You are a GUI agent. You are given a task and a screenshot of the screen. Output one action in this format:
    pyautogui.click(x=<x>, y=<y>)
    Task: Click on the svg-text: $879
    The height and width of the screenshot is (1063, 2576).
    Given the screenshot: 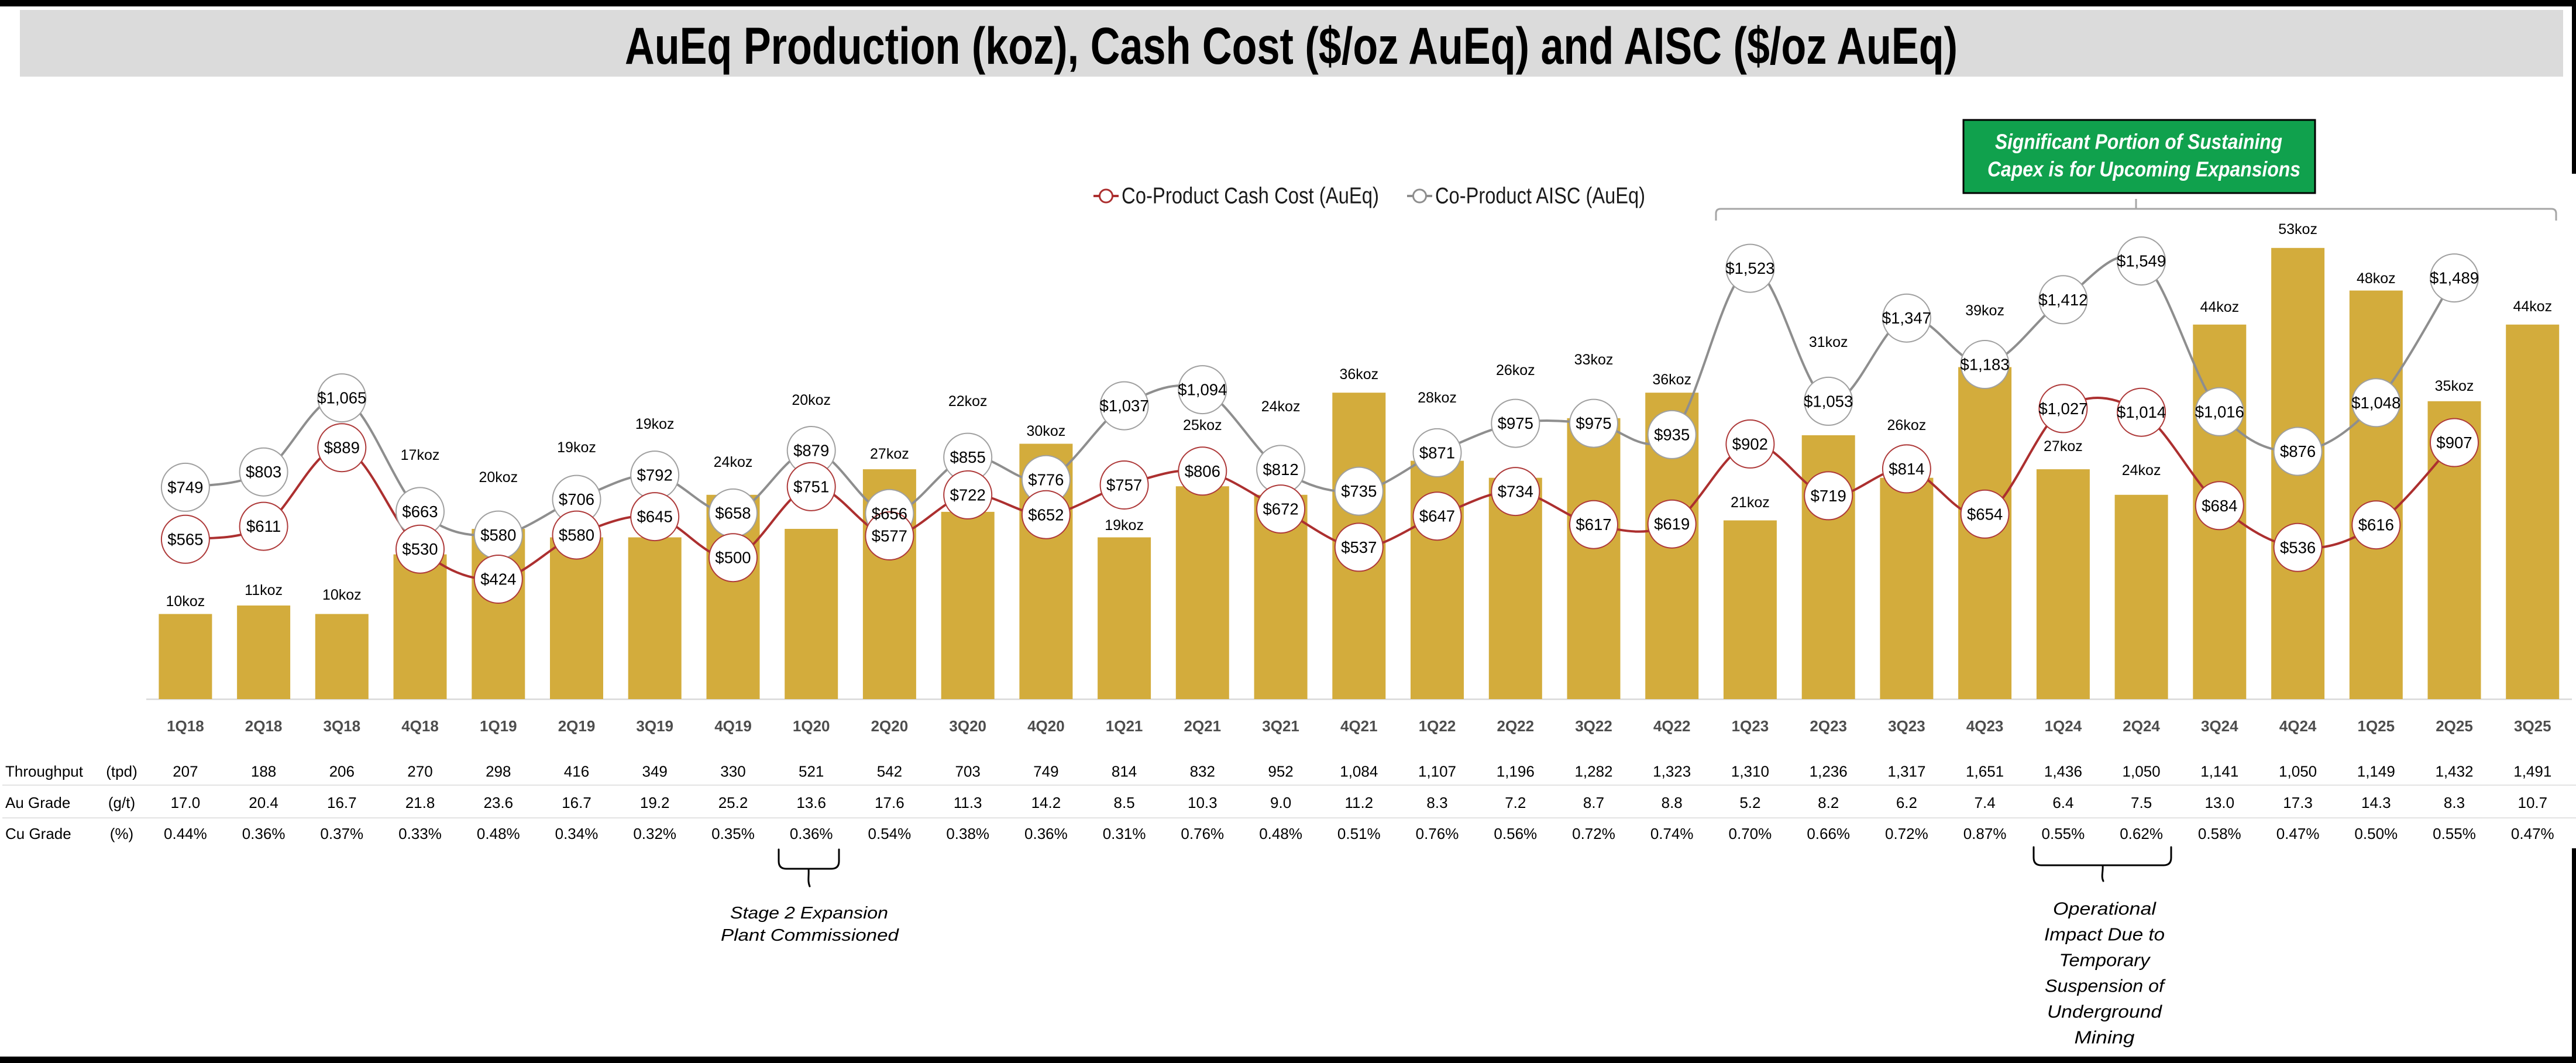 What is the action you would take?
    pyautogui.click(x=811, y=451)
    